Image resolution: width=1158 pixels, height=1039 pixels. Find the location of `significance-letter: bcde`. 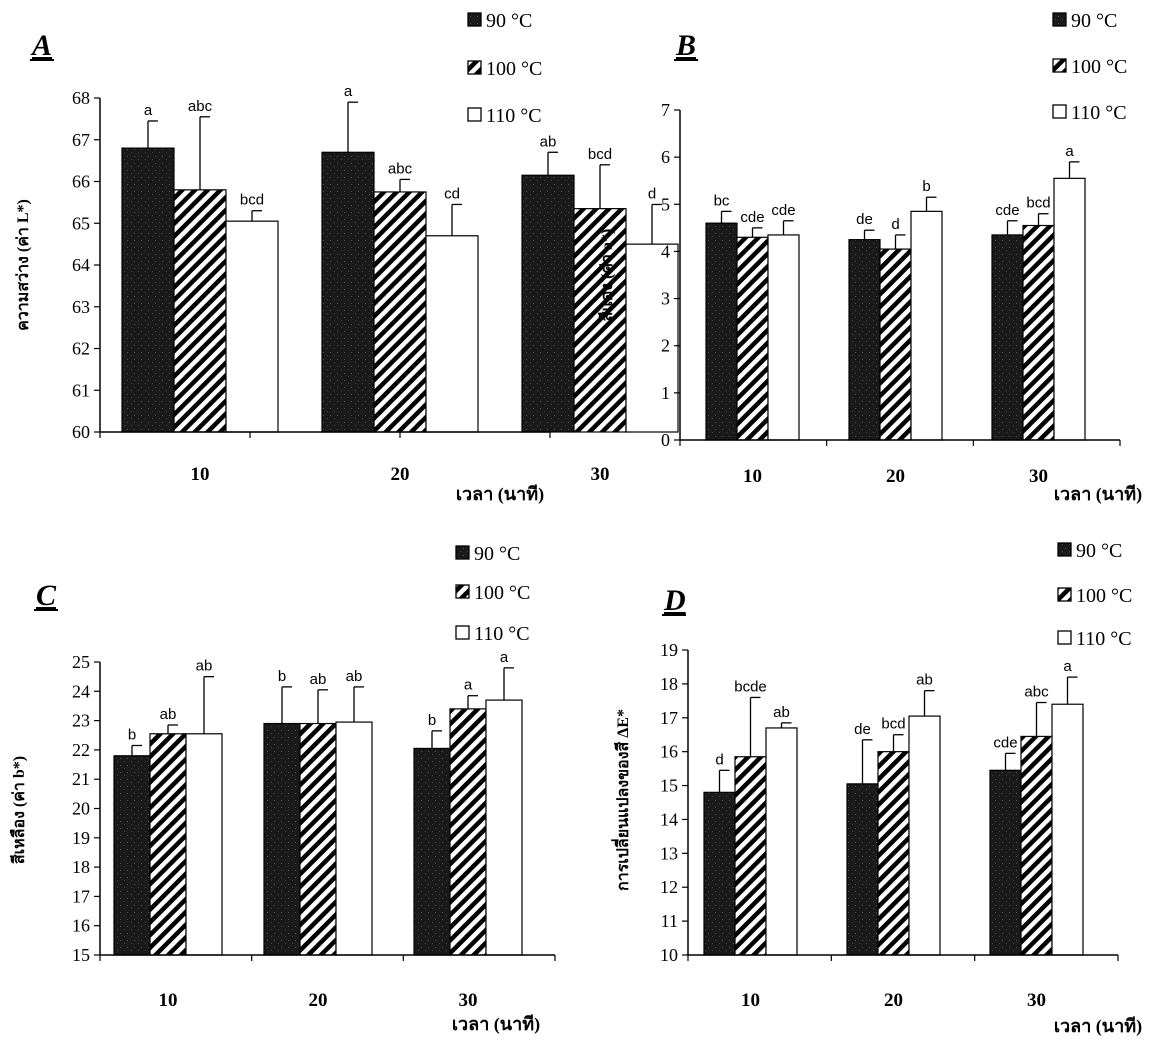

significance-letter: bcde is located at coordinates (750, 686).